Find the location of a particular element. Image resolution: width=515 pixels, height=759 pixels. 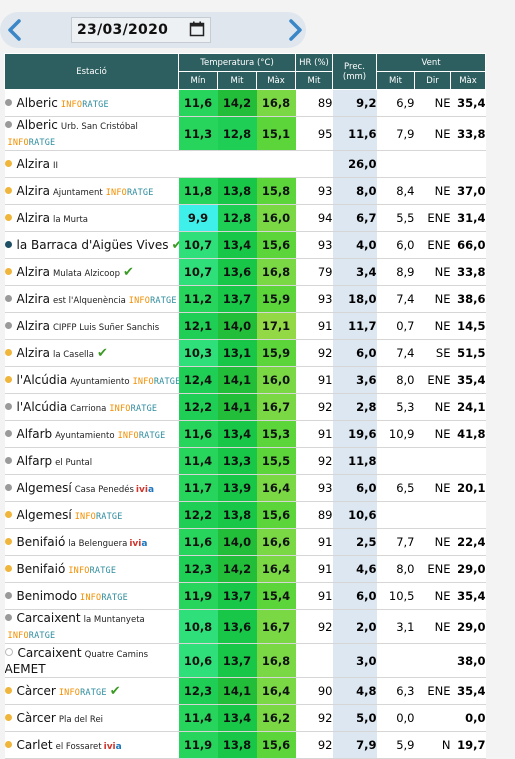

station-cell: Alzira Mulata Alzicoop ✔ is located at coordinates (91, 272).